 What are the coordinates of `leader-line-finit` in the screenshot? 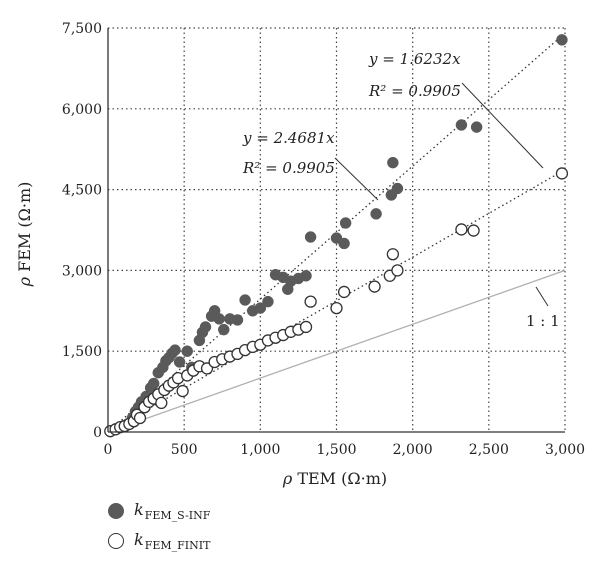 It's located at (502, 125).